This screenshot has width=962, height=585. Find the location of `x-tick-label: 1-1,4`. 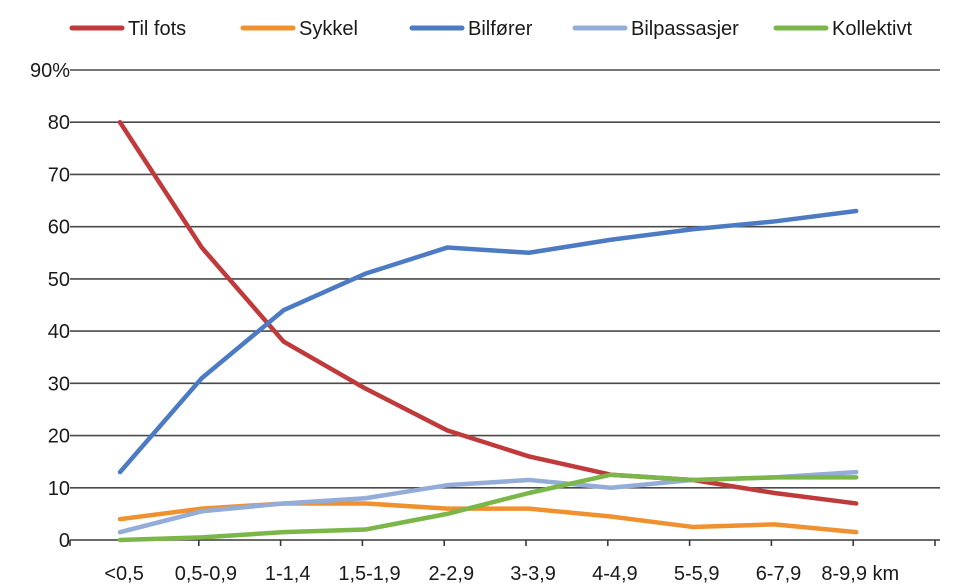

x-tick-label: 1-1,4 is located at coordinates (288, 574).